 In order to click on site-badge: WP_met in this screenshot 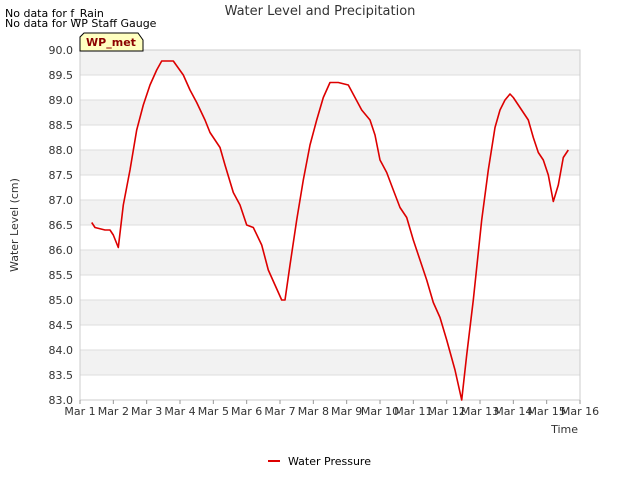, I will do `click(111, 42)`.